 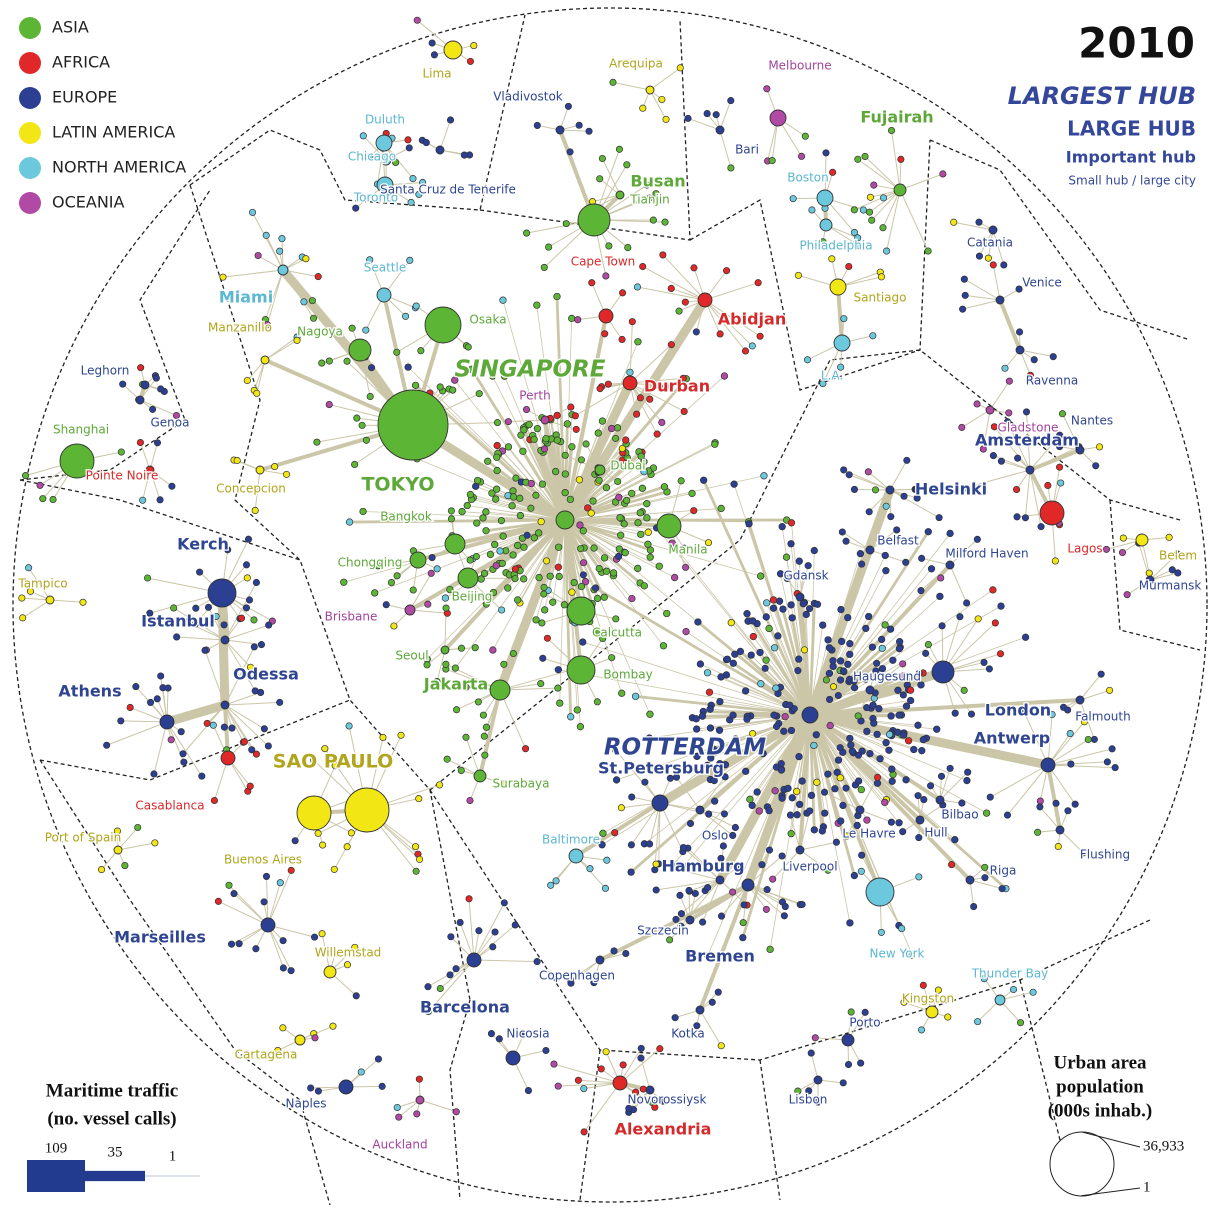 I want to click on port-label: Perth, so click(x=534, y=396).